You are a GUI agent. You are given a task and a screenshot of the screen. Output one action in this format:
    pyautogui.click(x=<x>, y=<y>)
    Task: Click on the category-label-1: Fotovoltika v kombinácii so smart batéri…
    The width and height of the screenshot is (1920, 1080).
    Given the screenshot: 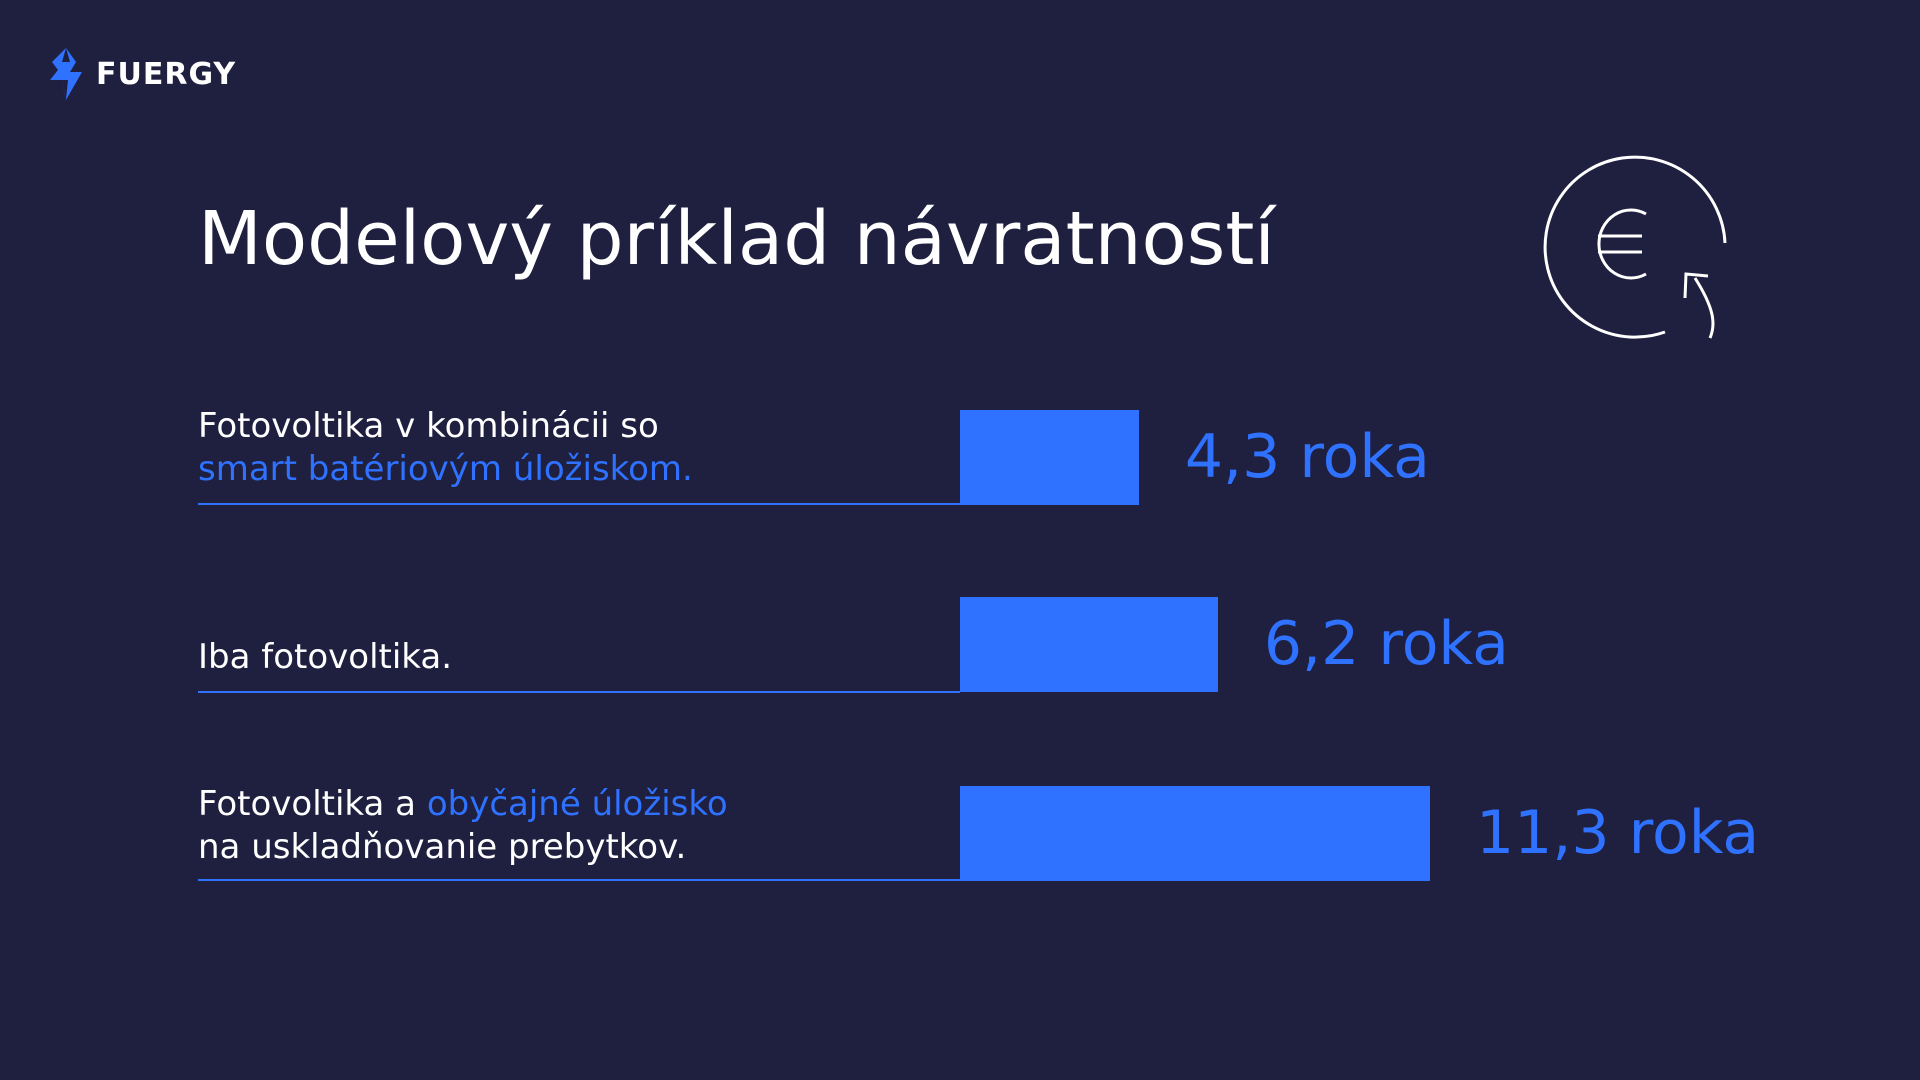 What is the action you would take?
    pyautogui.click(x=578, y=448)
    